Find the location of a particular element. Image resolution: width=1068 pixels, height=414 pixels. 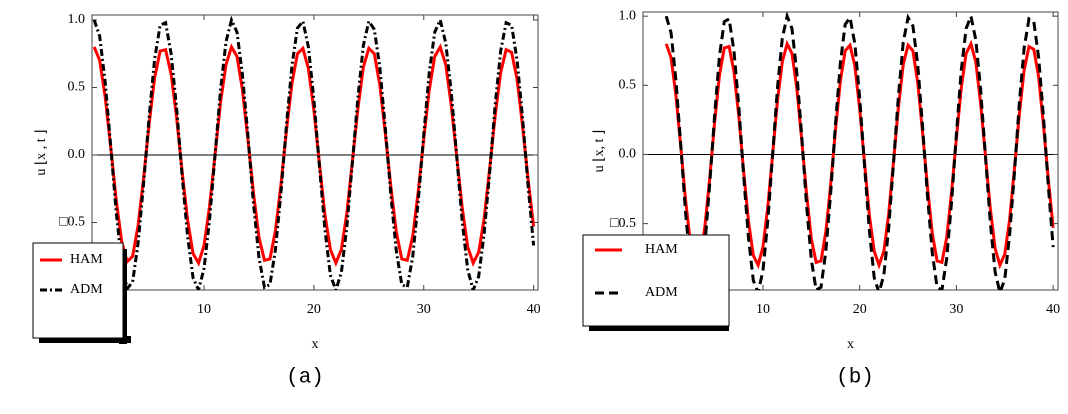

y-axis-label: u ⌊x, t ⌋ is located at coordinates (599, 151).